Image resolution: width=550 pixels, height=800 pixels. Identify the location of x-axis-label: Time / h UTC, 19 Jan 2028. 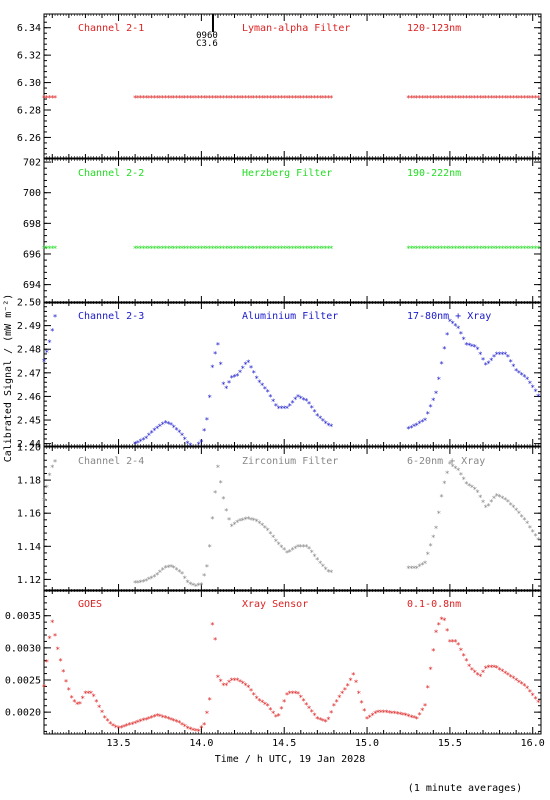
(290, 759).